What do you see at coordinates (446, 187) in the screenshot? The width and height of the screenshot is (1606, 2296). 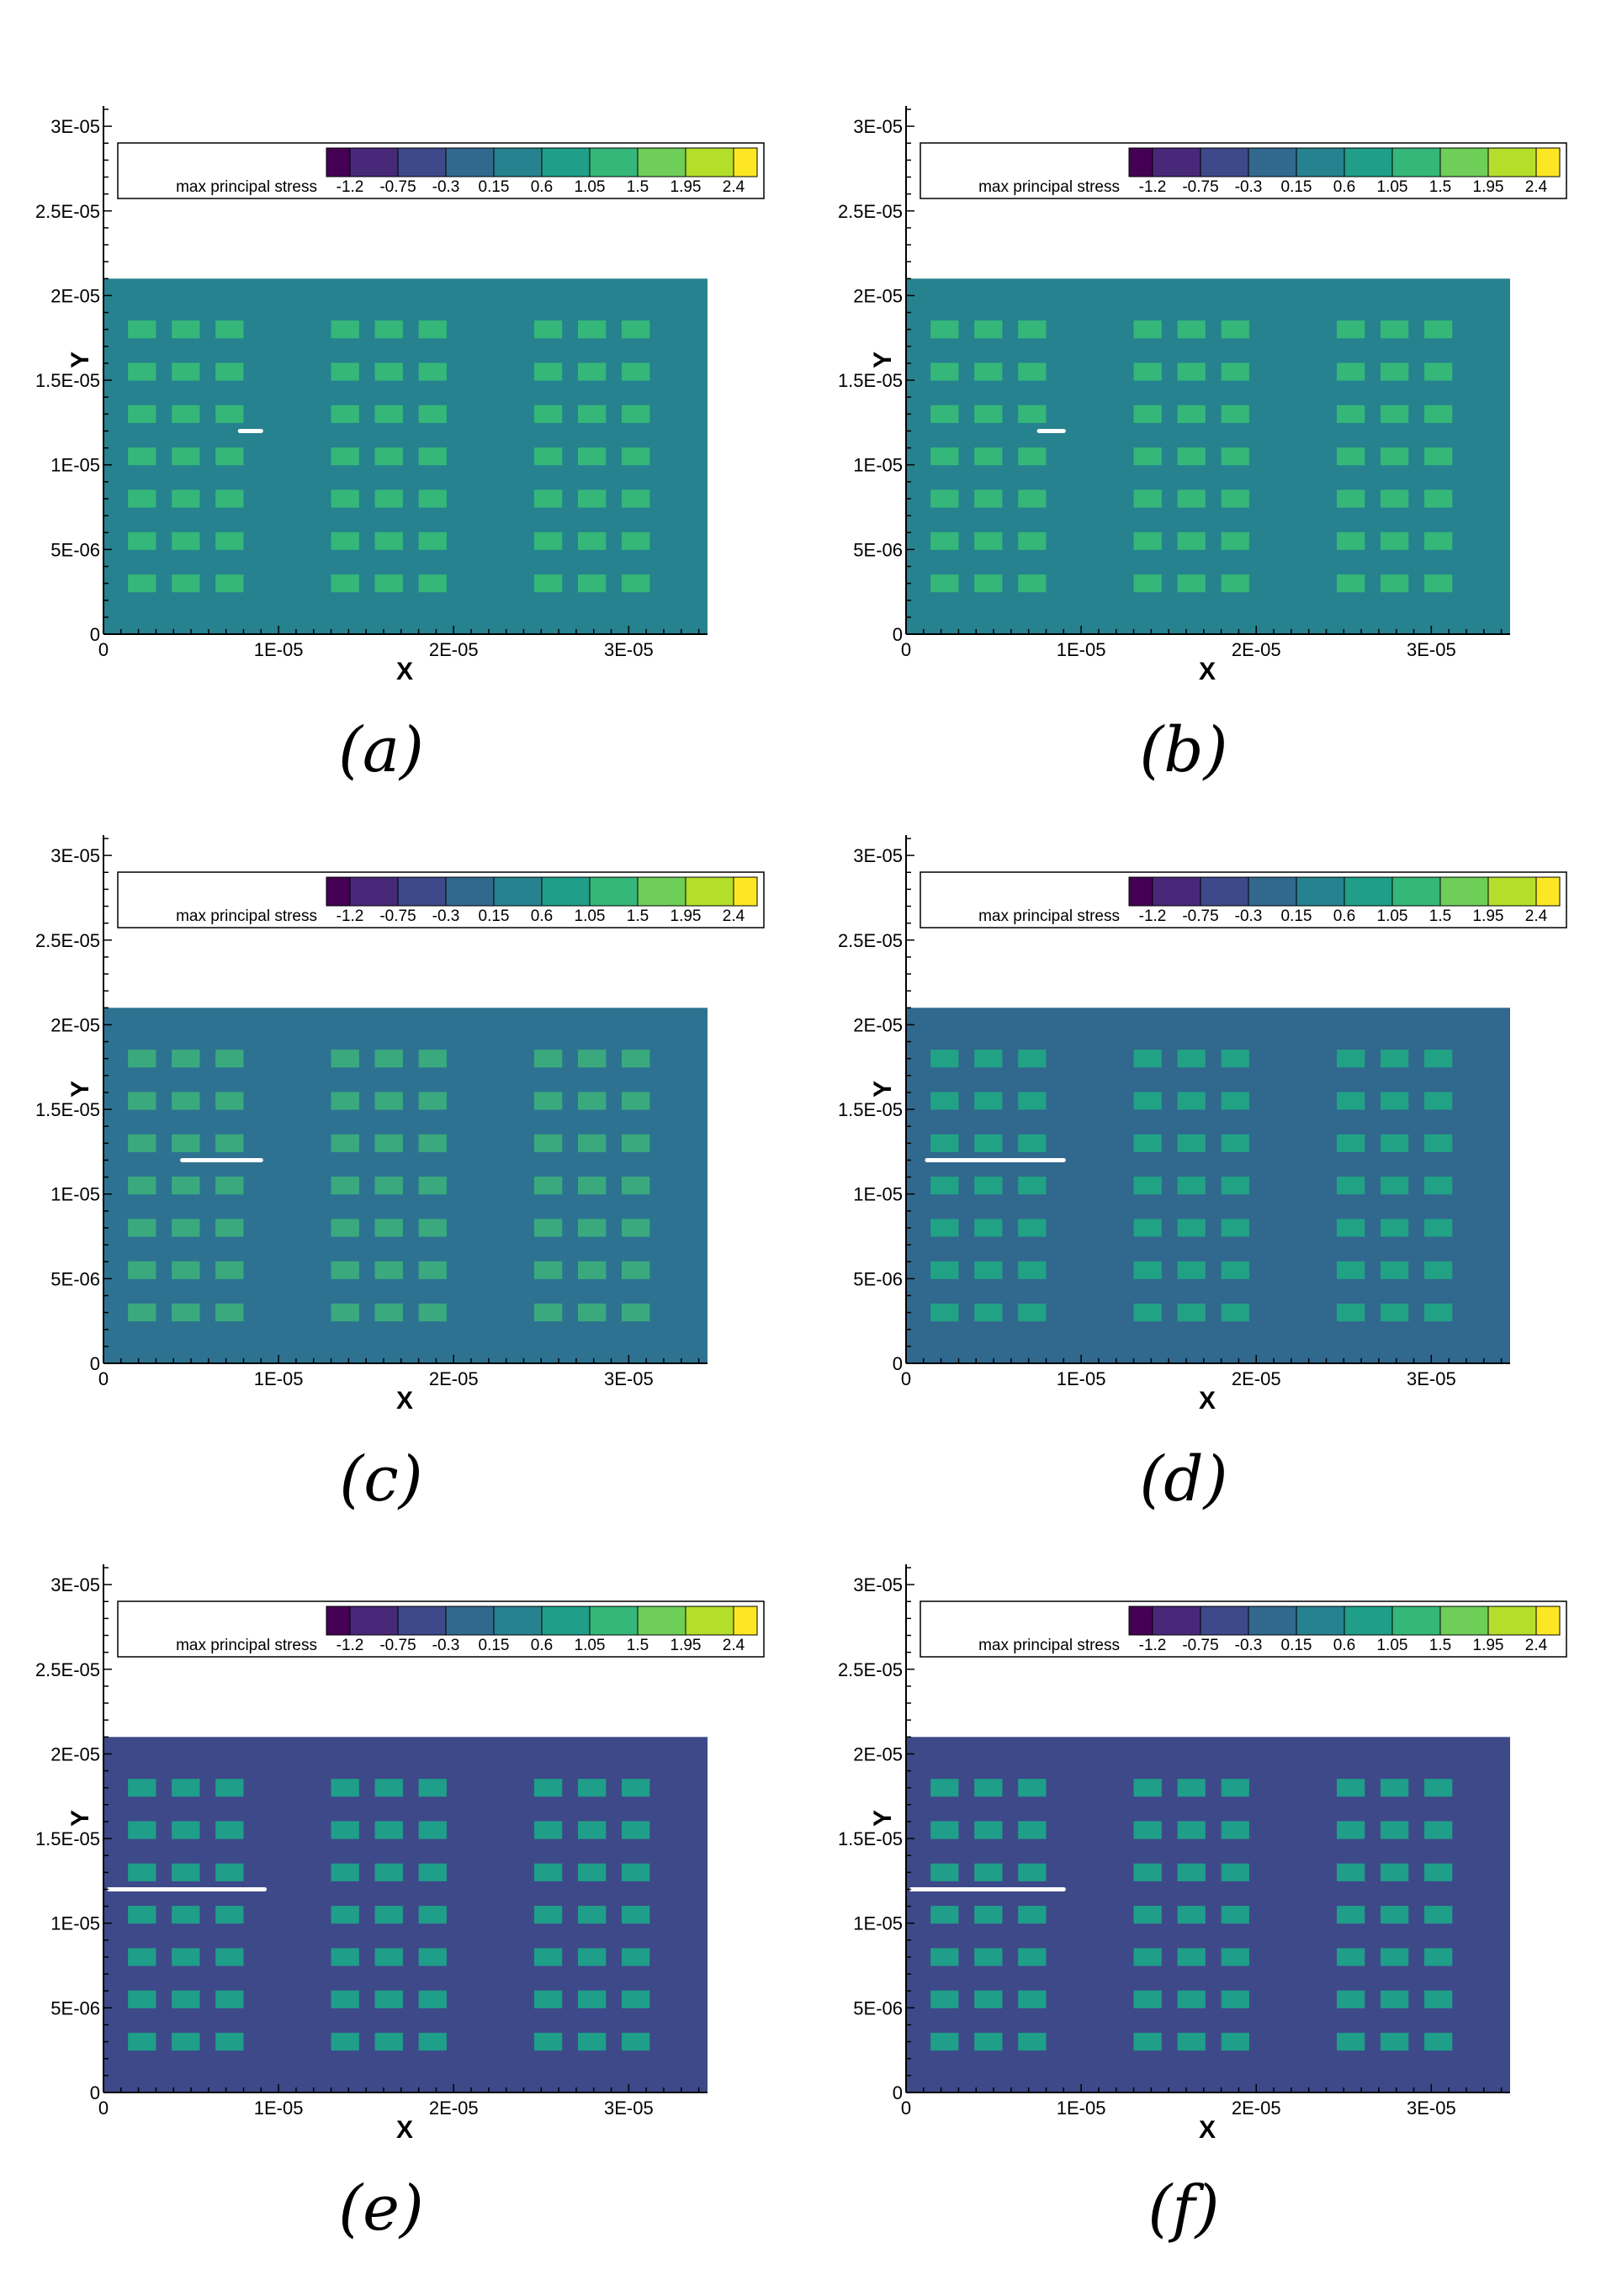 I see `legend-level-label: -0.3` at bounding box center [446, 187].